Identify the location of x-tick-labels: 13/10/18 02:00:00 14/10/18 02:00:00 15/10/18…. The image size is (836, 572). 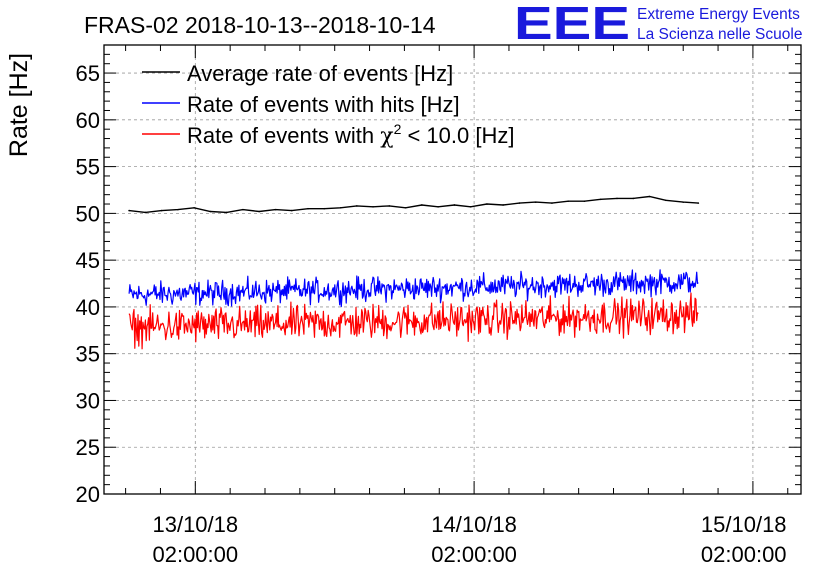
(469, 539).